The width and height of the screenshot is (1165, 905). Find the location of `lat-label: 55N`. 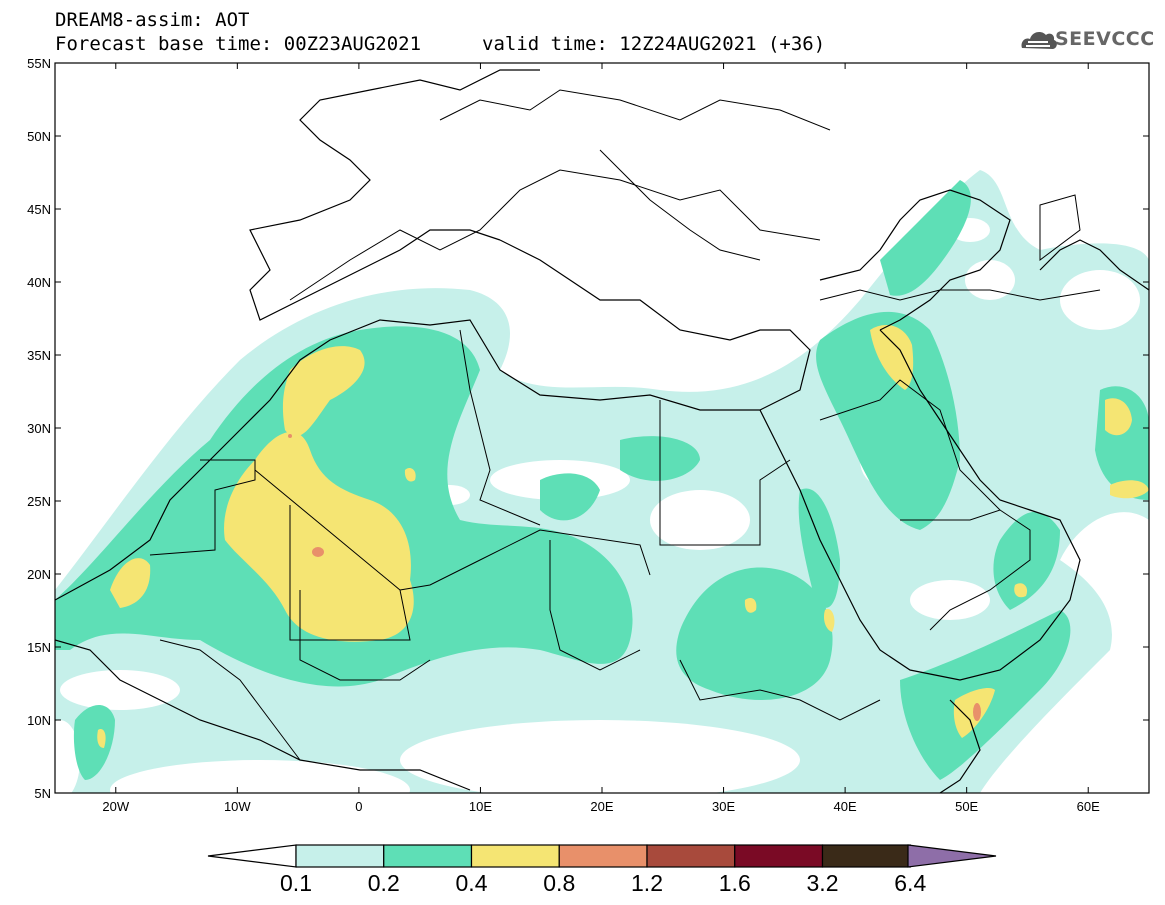

lat-label: 55N is located at coordinates (39, 63).